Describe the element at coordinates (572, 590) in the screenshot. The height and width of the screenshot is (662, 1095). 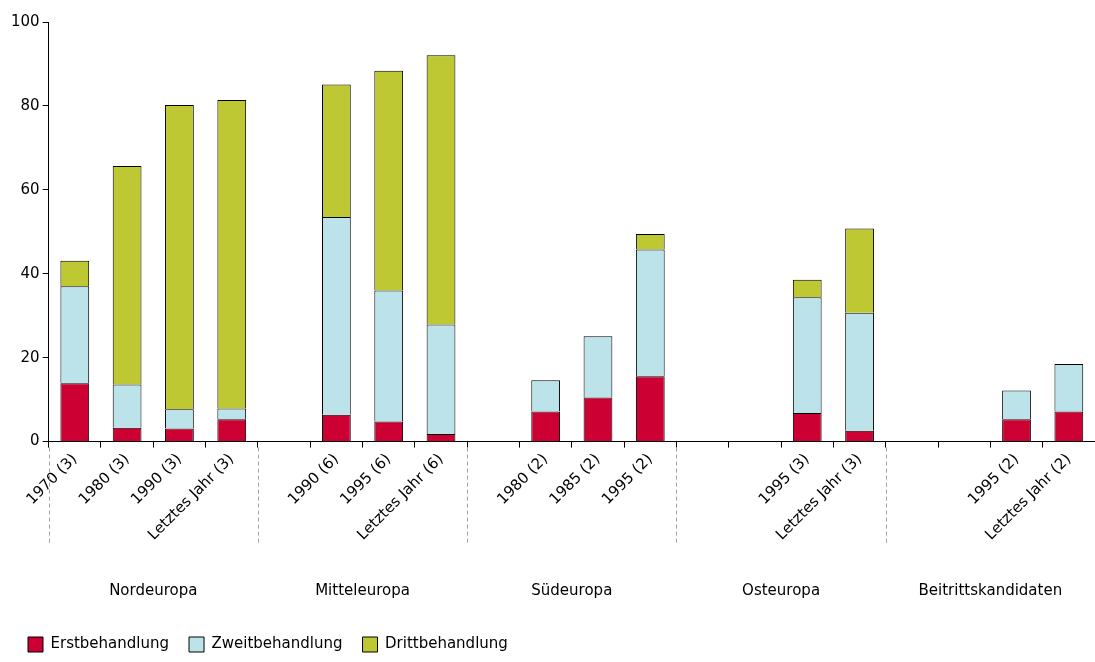
I see `text: Südeuropa` at that location.